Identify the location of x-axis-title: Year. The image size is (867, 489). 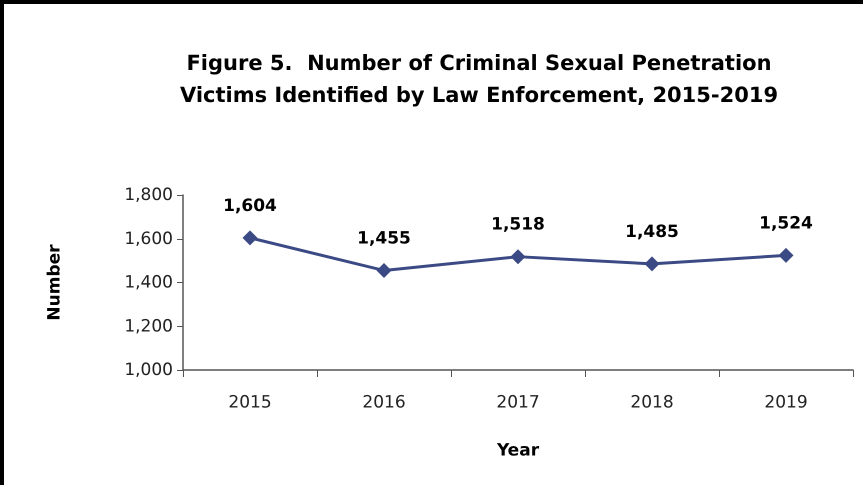
(518, 450).